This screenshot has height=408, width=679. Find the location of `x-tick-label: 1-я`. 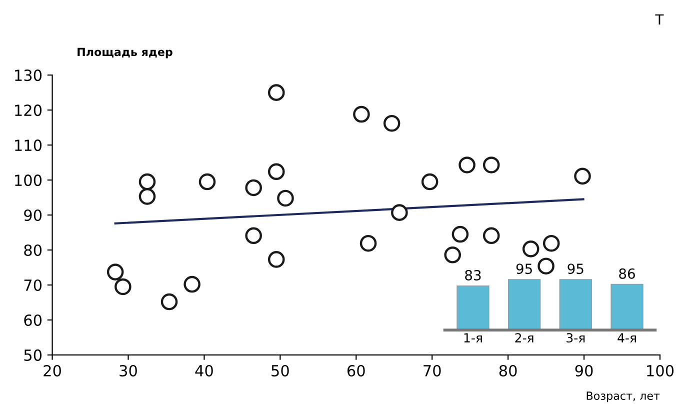

x-tick-label: 1-я is located at coordinates (473, 337).